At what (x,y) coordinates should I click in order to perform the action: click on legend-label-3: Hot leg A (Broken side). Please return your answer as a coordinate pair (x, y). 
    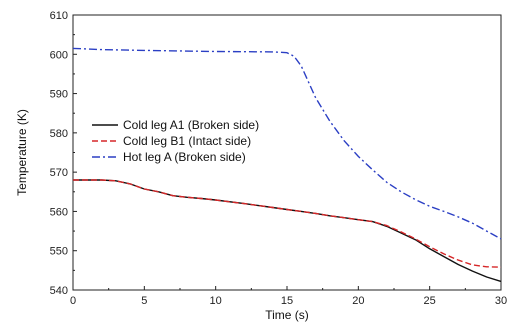
    Looking at the image, I should click on (184, 157).